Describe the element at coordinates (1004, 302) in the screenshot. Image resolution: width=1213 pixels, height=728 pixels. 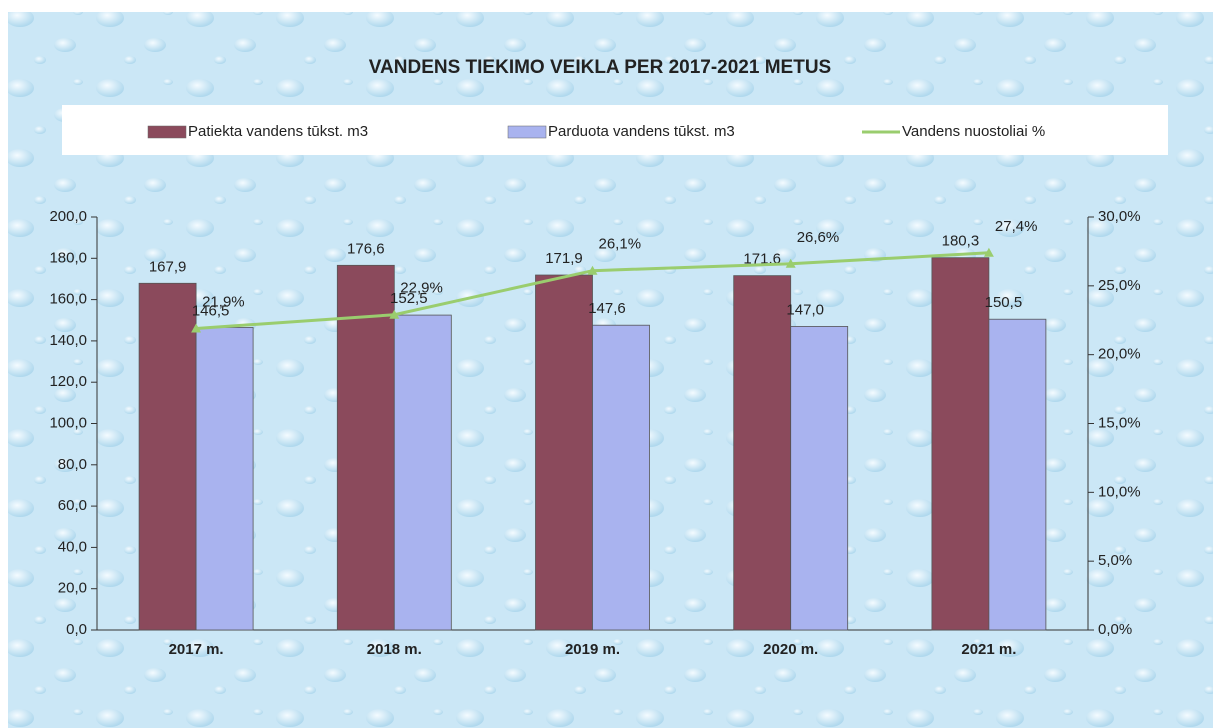
I see `data-label: 150,5` at that location.